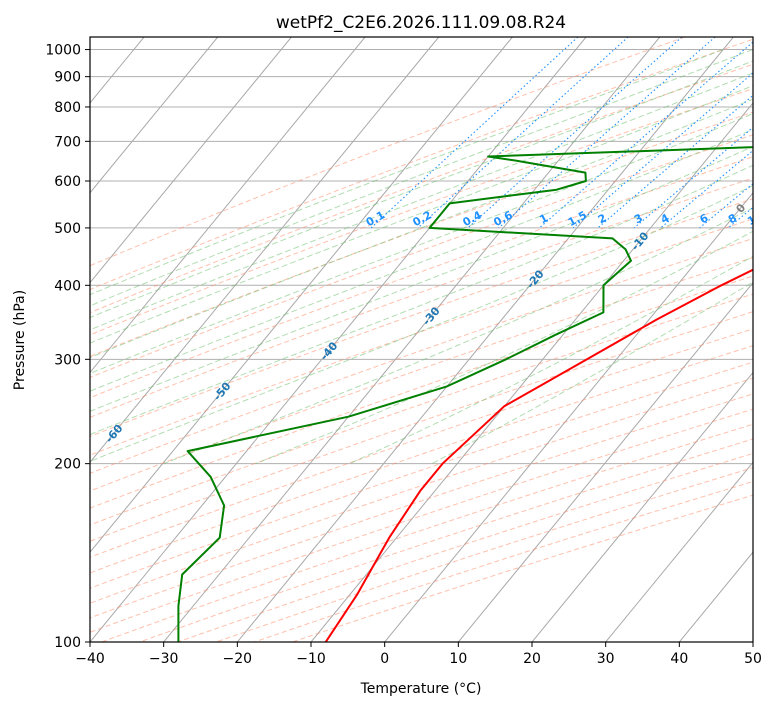  What do you see at coordinates (67, 78) in the screenshot?
I see `y-tick-label: 900` at bounding box center [67, 78].